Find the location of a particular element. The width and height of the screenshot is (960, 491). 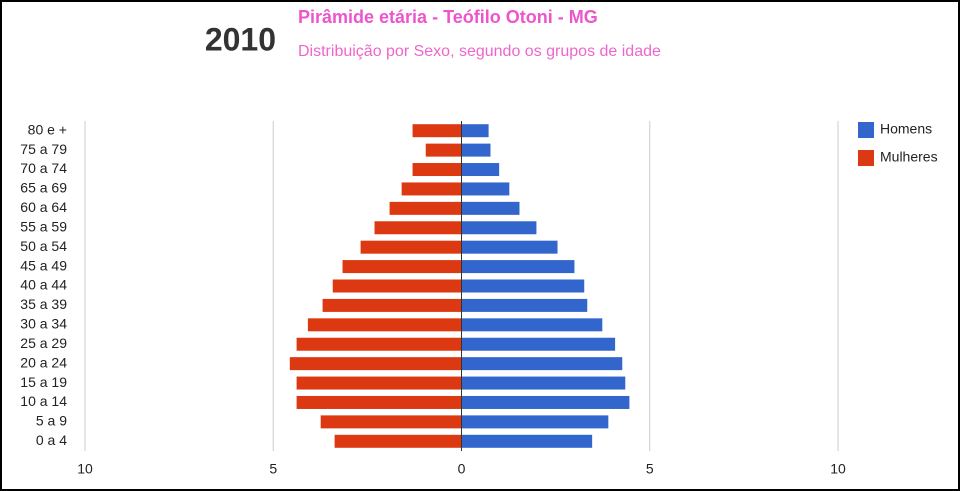

legend-label: Mulheres is located at coordinates (909, 157).